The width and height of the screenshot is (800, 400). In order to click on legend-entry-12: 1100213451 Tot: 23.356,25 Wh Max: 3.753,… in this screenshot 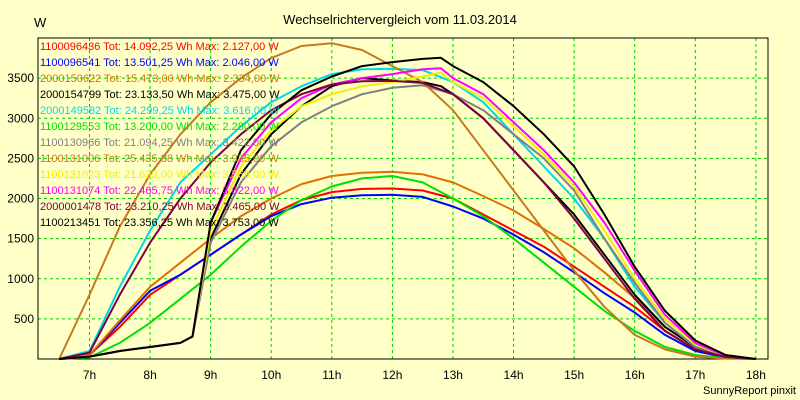, I will do `click(159, 223)`.